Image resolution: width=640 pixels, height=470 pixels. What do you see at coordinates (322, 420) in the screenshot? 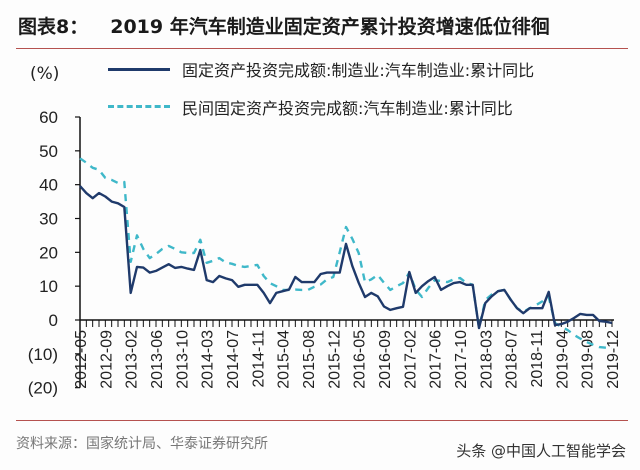
I see `footer-divider` at bounding box center [322, 420].